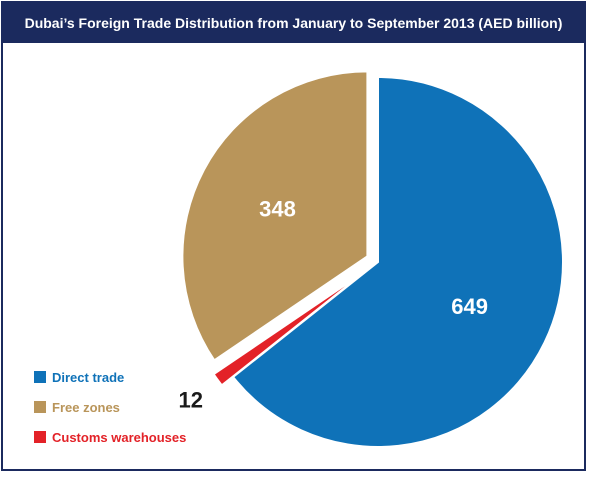 The width and height of the screenshot is (591, 480). I want to click on legend: Direct trade Free zones Customs warehouses, so click(110, 407).